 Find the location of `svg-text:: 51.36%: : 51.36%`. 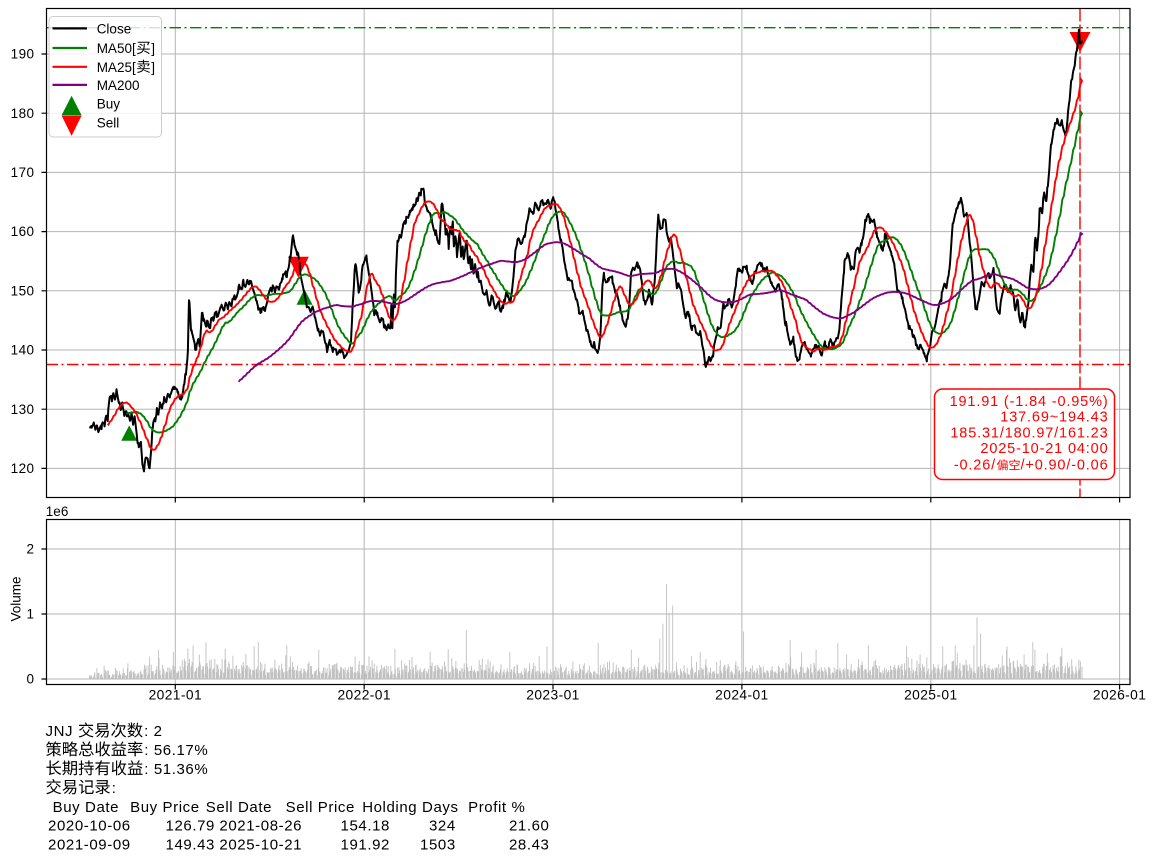

svg-text:: 51.36%: : 51.36% is located at coordinates (176, 769).